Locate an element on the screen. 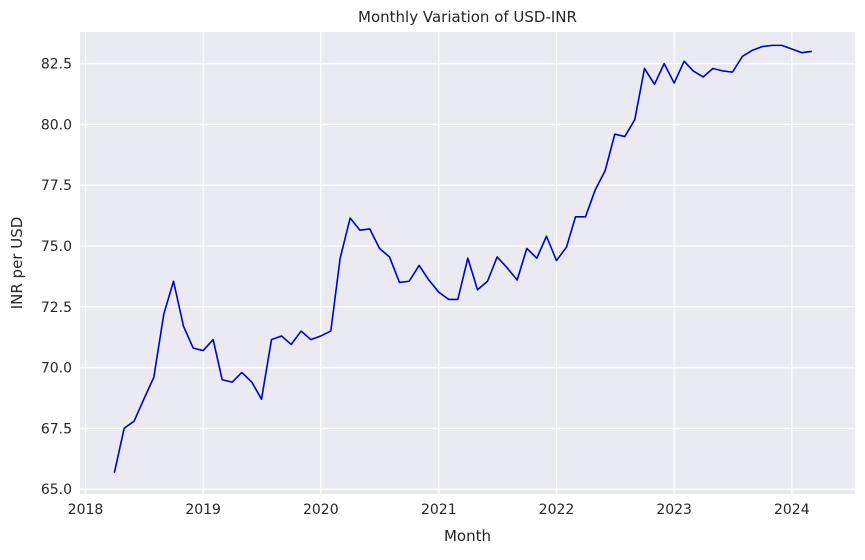  chart-title: Monthly Variation of USD-INR is located at coordinates (467, 17).